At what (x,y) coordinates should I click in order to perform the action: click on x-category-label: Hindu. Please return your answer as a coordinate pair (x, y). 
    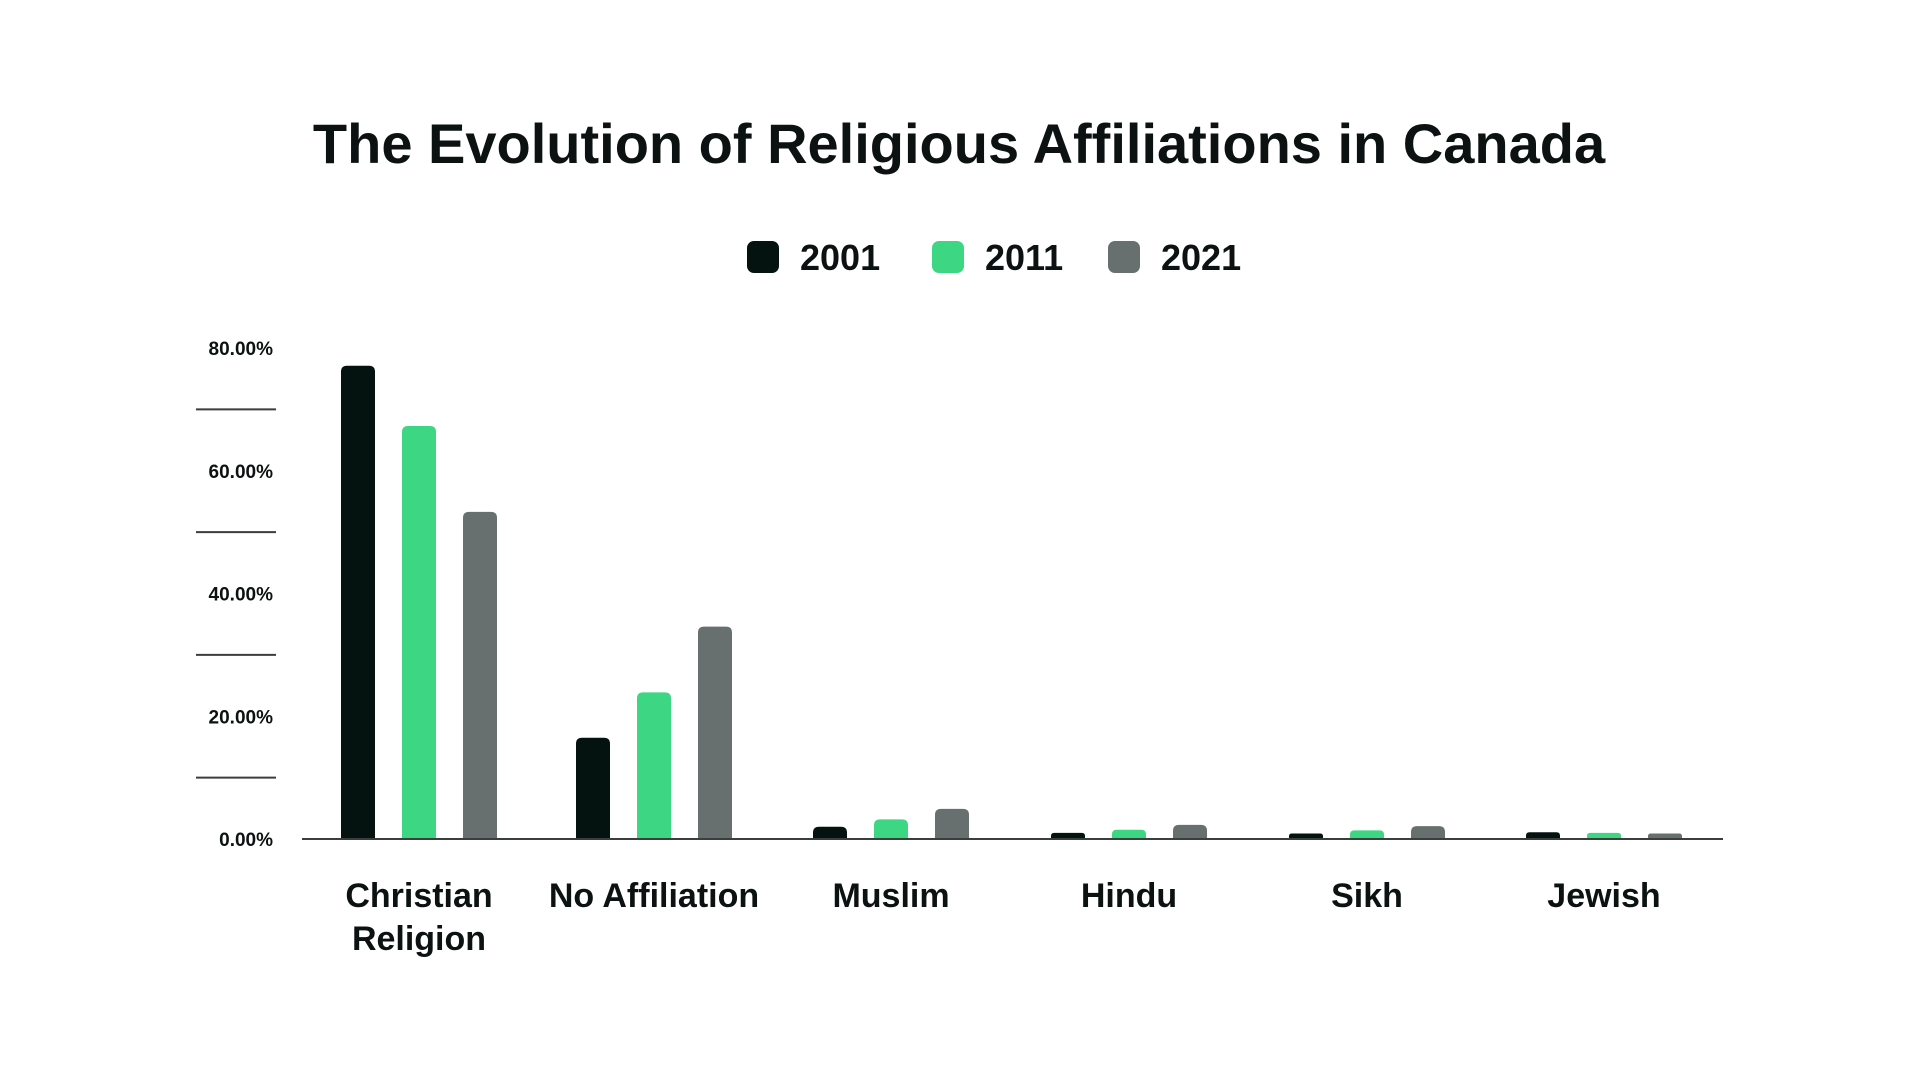
    Looking at the image, I should click on (1129, 896).